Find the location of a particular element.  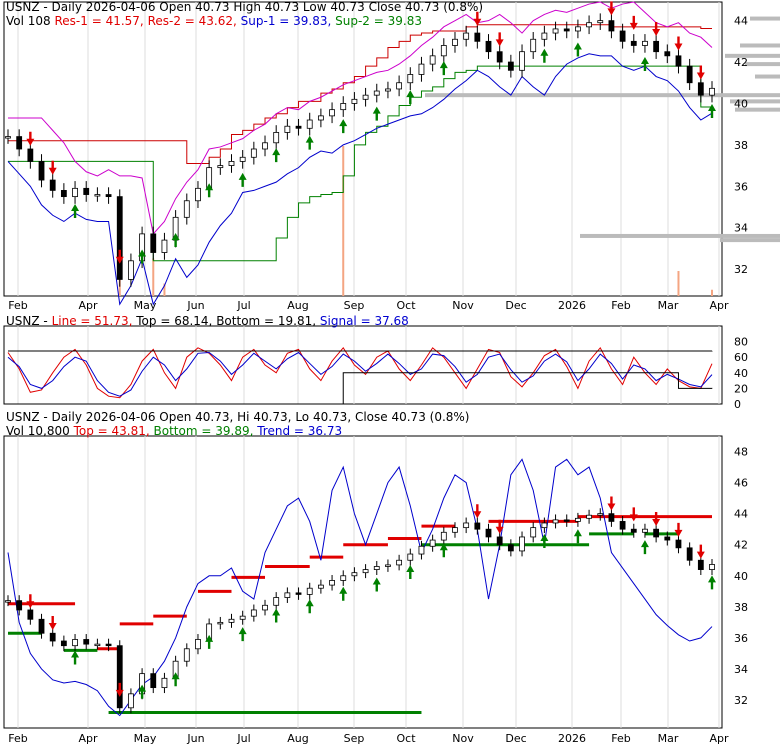

panel2-ytick-0: 0 is located at coordinates (737, 404).